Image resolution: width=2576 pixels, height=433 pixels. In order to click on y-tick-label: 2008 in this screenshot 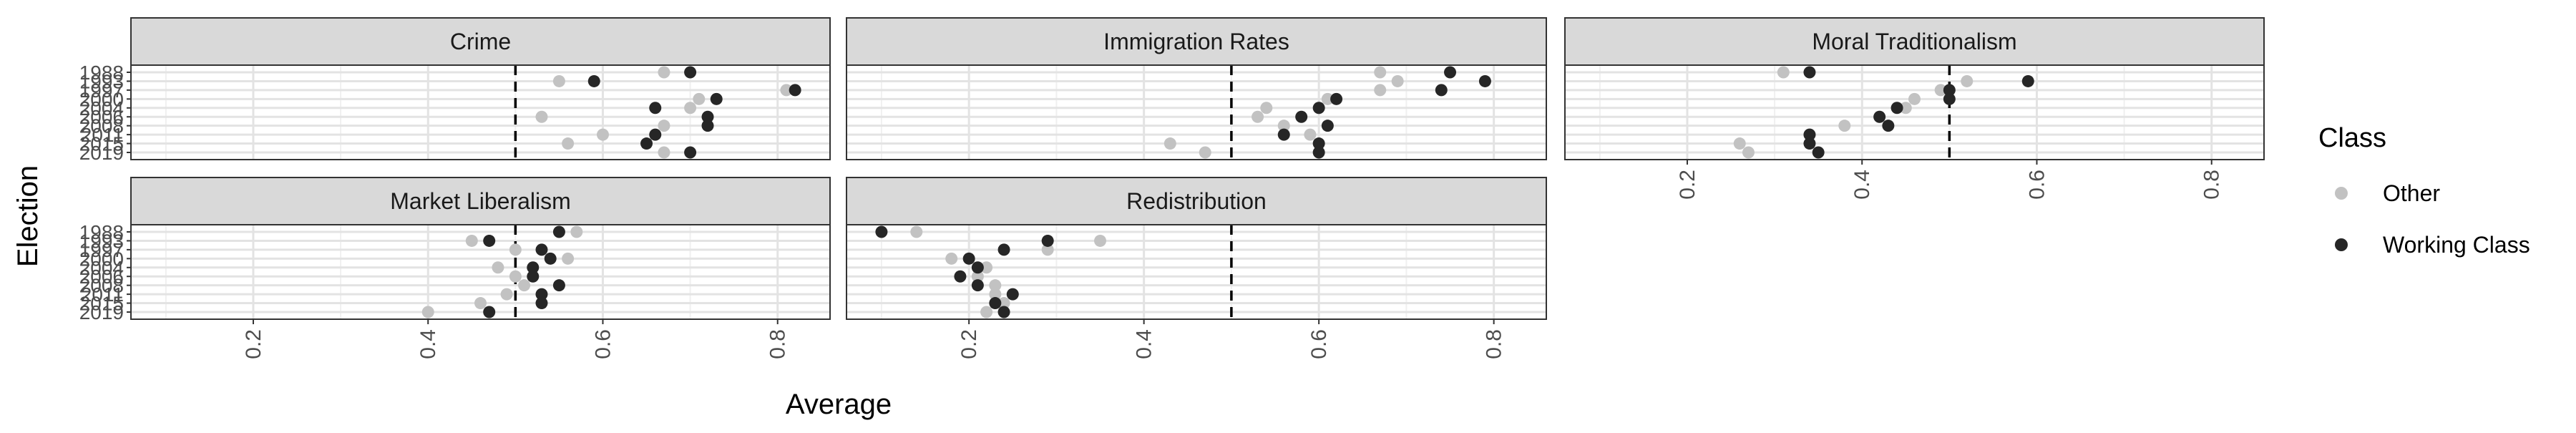, I will do `click(101, 286)`.